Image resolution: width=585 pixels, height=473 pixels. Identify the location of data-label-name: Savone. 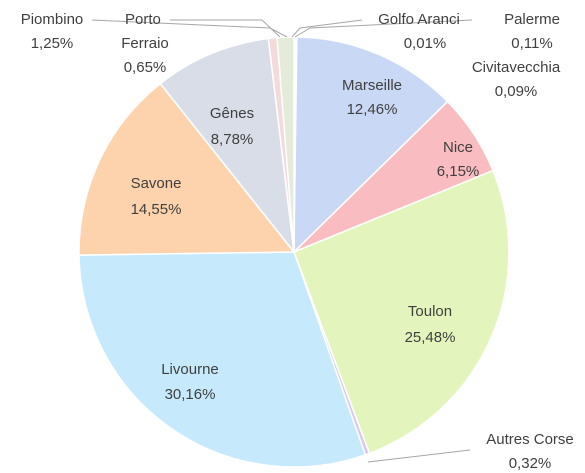
(156, 183).